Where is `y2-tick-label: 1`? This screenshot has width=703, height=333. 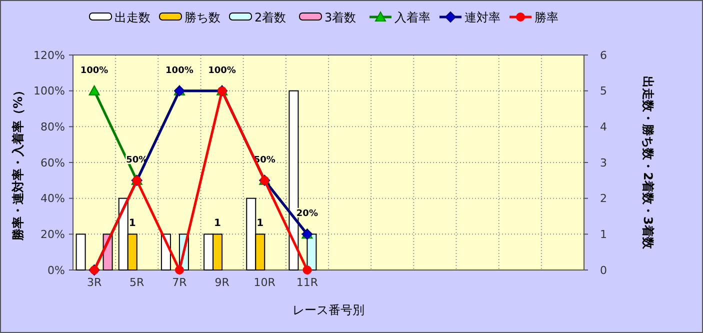
y2-tick-label: 1 is located at coordinates (603, 235).